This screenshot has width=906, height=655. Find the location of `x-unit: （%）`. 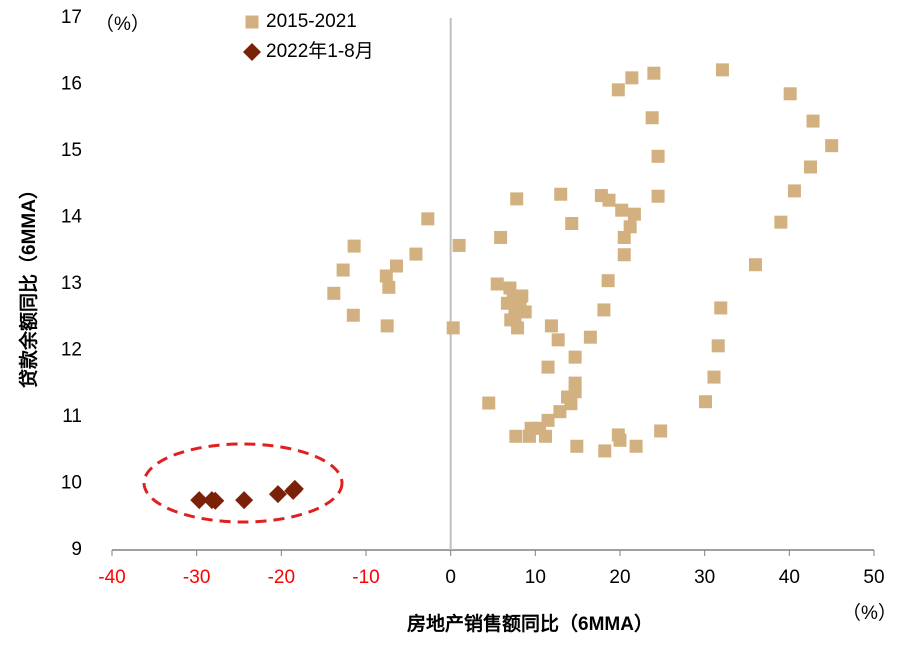

x-unit: （%） is located at coordinates (869, 613).